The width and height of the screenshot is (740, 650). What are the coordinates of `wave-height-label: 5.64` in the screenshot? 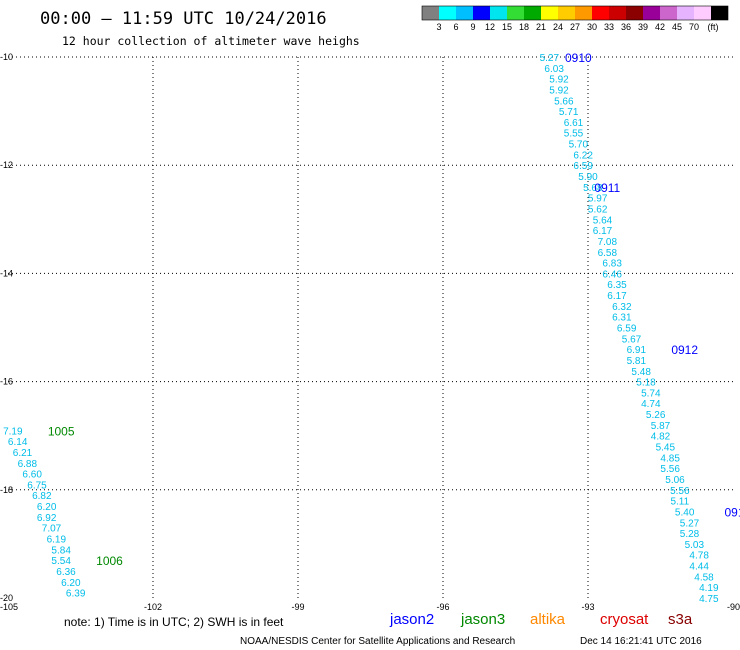 It's located at (603, 220).